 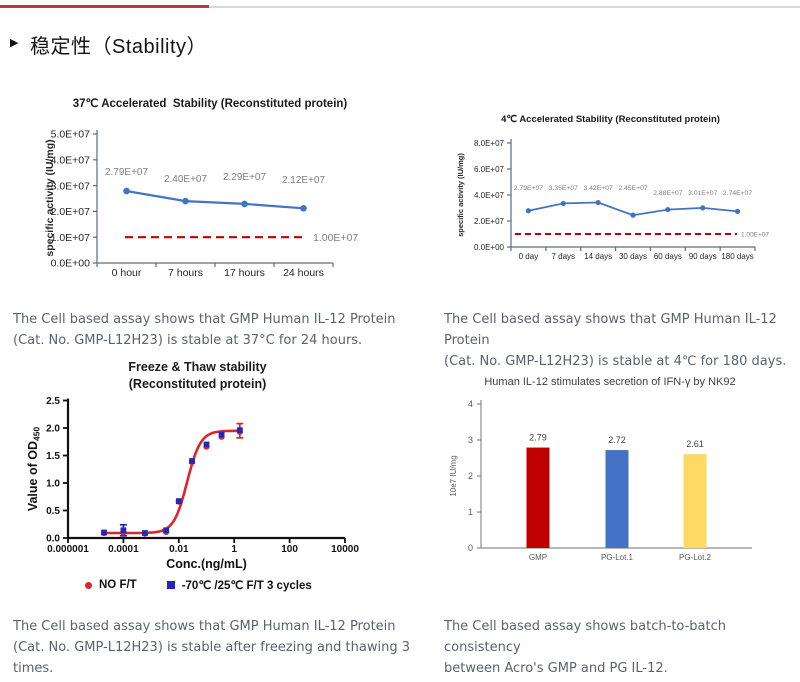 What do you see at coordinates (206, 564) in the screenshot?
I see `svg-text: Conc.(ng/mL)` at bounding box center [206, 564].